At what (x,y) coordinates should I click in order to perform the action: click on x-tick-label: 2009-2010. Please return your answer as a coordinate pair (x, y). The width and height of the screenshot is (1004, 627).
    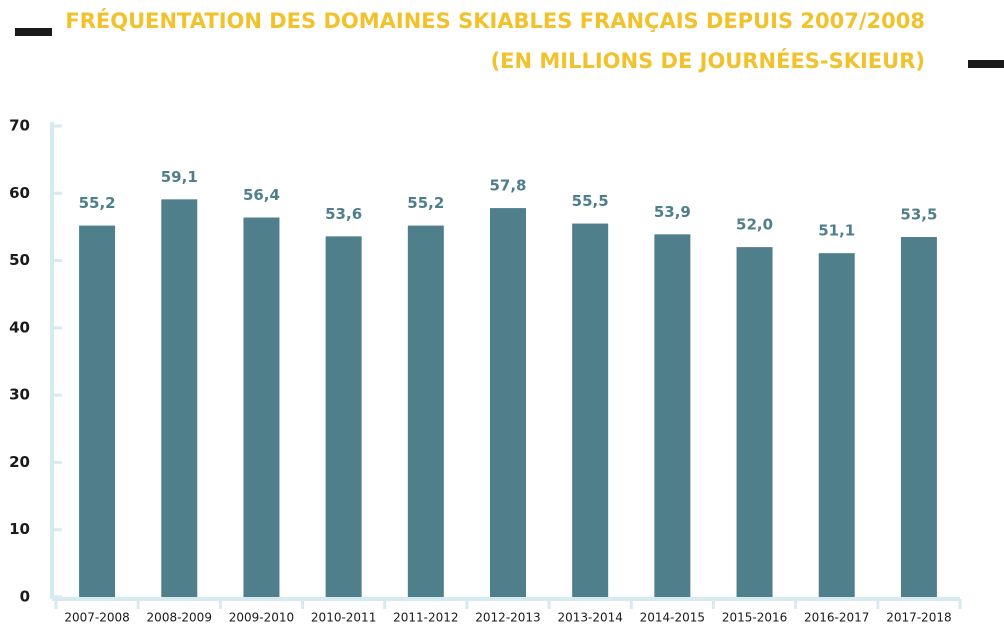
    Looking at the image, I should click on (261, 618).